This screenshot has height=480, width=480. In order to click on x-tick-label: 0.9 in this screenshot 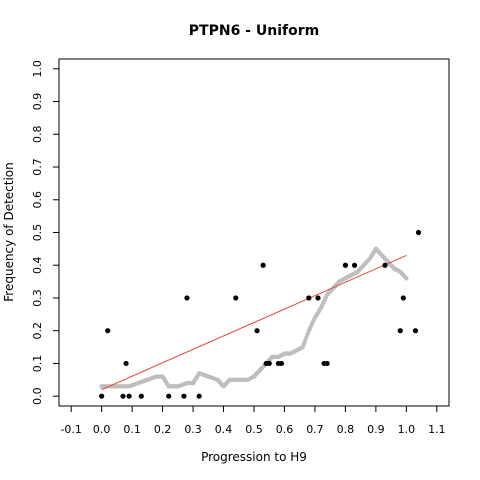, I will do `click(376, 429)`.